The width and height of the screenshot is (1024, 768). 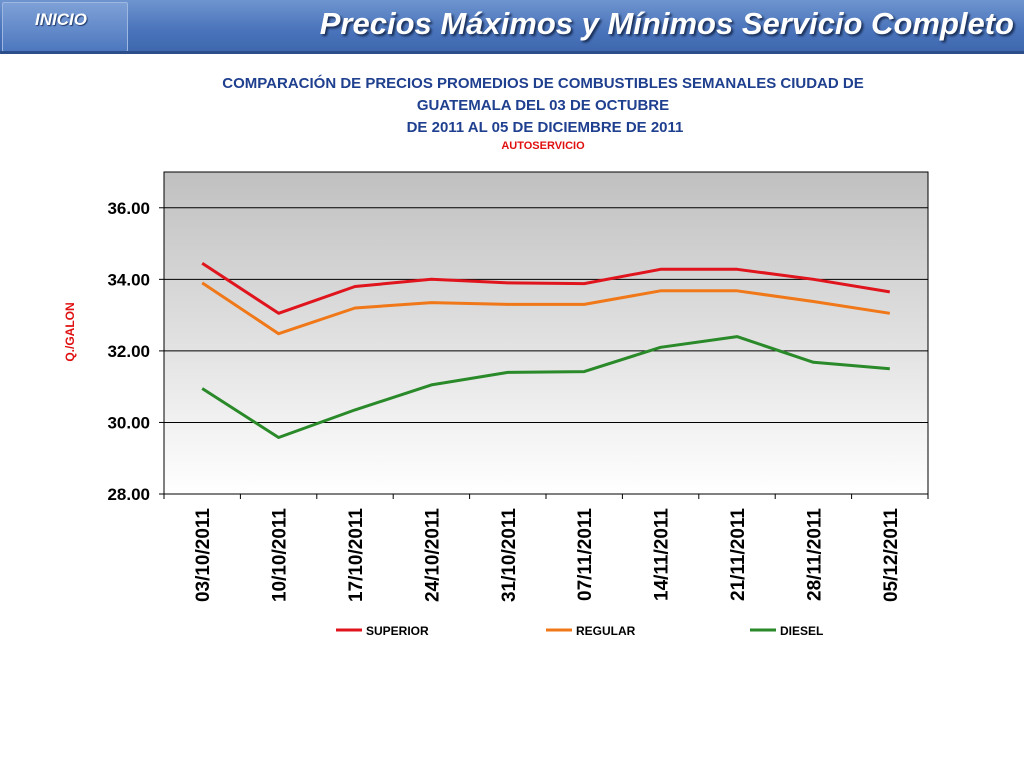 What do you see at coordinates (61, 19) in the screenshot?
I see `inicio-label: INICIO` at bounding box center [61, 19].